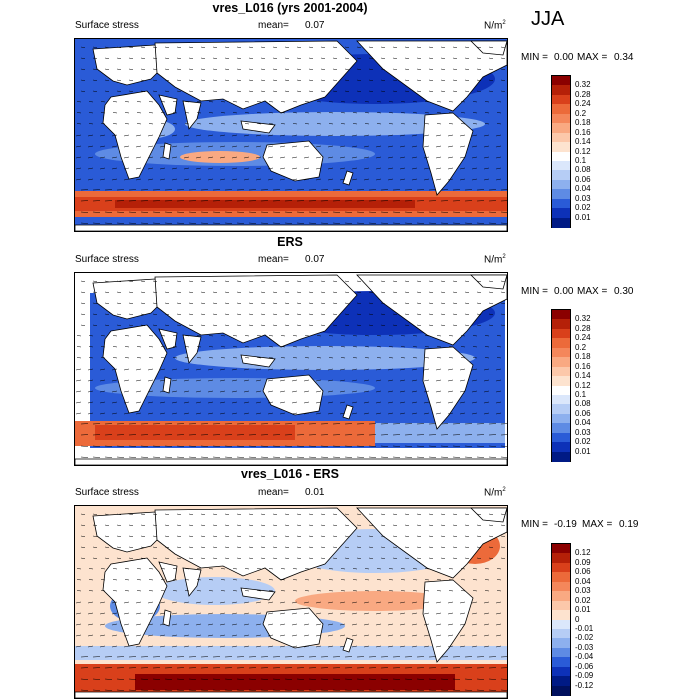 This screenshot has width=700, height=700. What do you see at coordinates (584, 676) in the screenshot?
I see `colorbar-tick-label: -0.09` at bounding box center [584, 676].